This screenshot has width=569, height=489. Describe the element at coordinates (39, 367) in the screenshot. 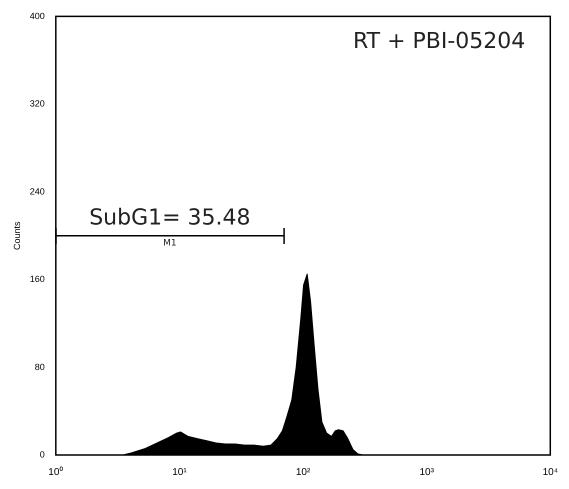

I see `y-tick-label: 80` at that location.